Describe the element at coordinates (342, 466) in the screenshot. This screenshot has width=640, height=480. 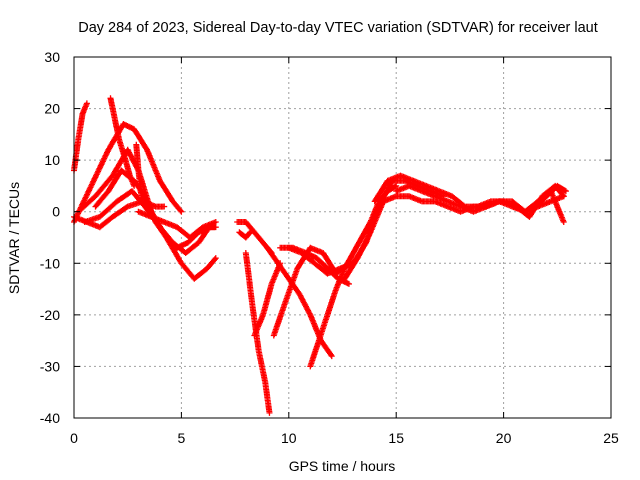
I see `x-axis-label: GPS time / hours` at that location.